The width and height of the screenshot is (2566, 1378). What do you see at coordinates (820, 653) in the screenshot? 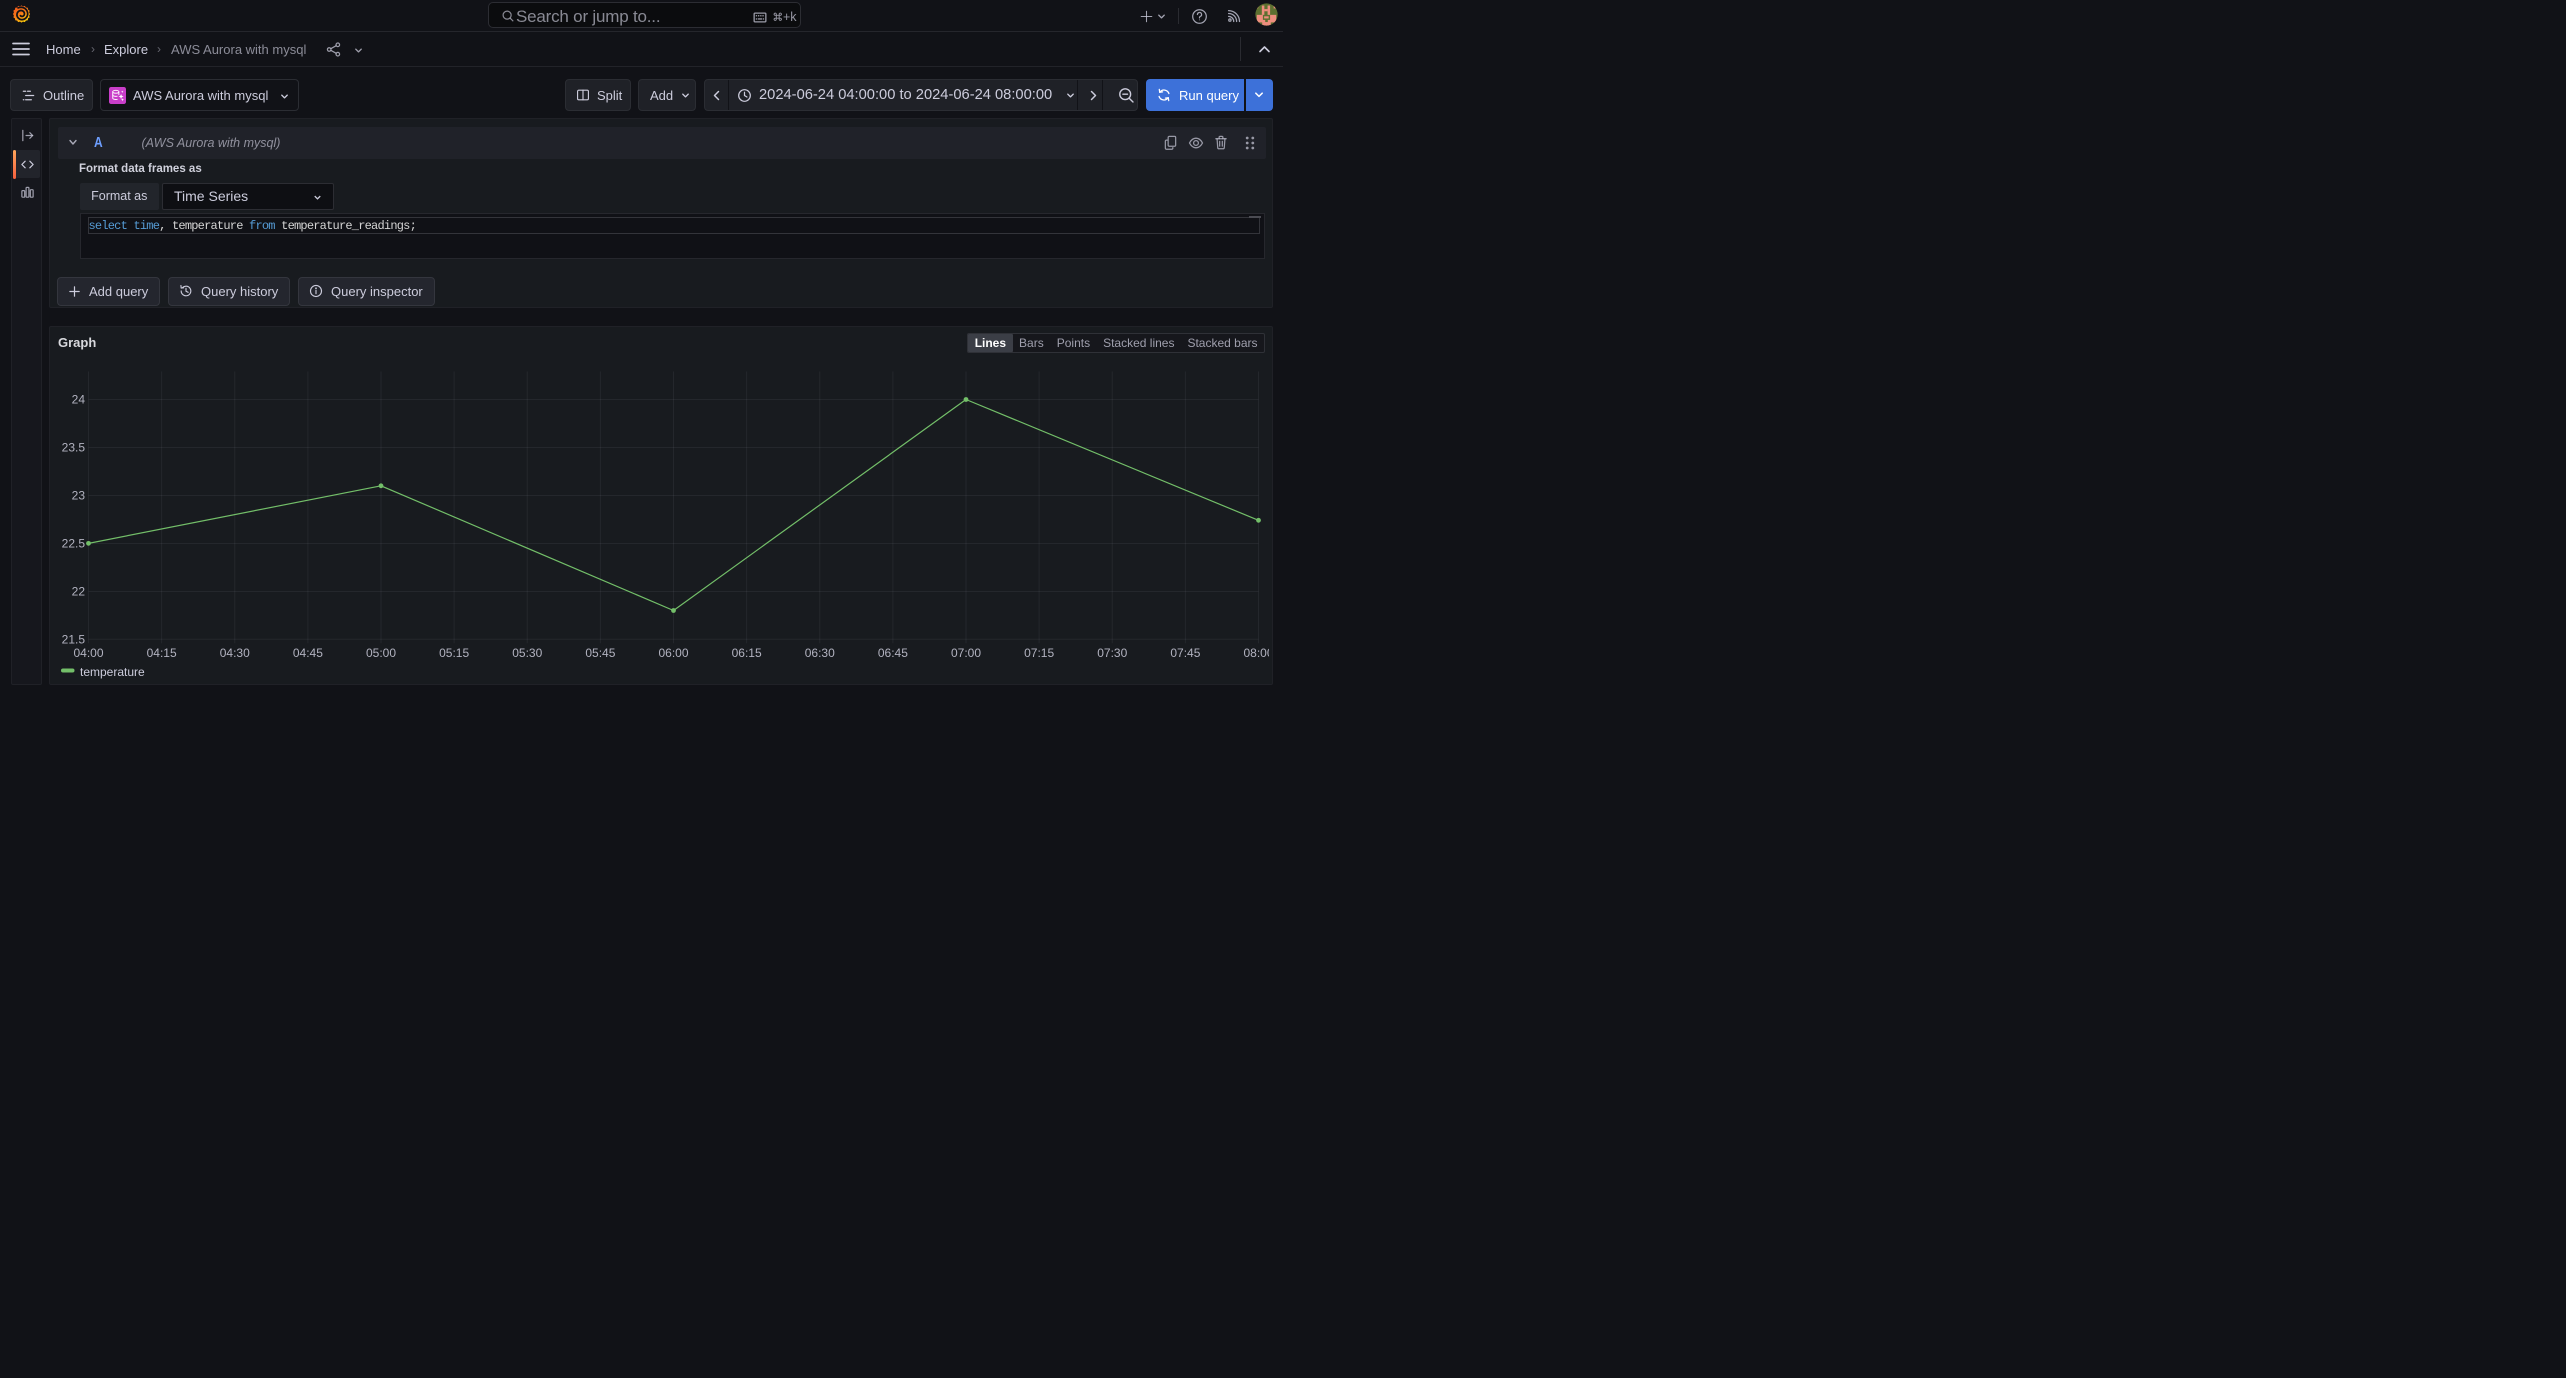
I see `svg-text: 06:30` at bounding box center [820, 653].